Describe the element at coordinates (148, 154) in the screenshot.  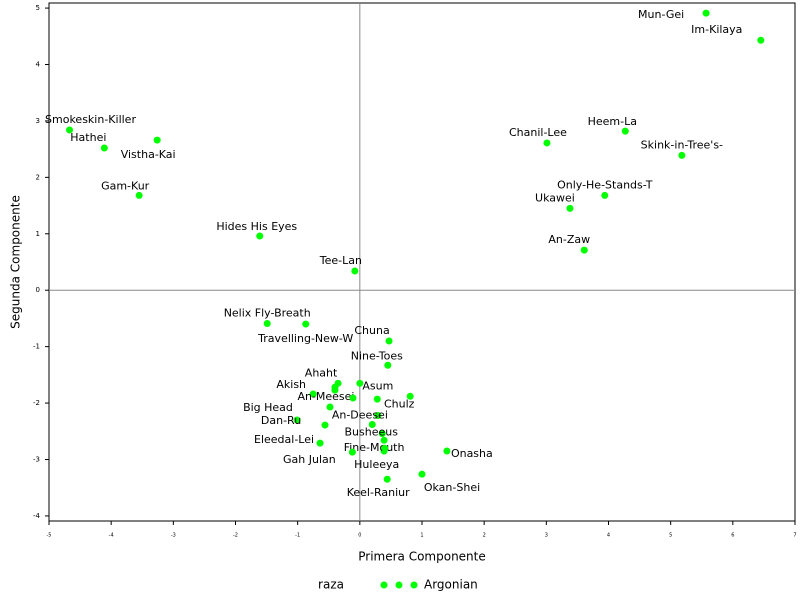
I see `point-label: Vistha-Kai` at that location.